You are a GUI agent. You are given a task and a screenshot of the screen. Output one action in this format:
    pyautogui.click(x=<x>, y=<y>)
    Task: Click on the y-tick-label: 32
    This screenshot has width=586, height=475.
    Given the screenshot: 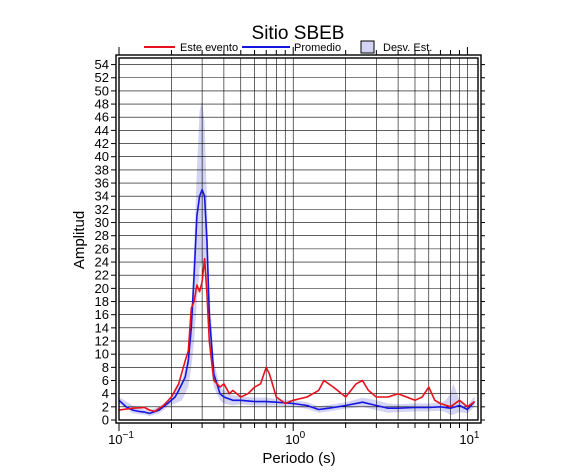 What is the action you would take?
    pyautogui.click(x=102, y=209)
    